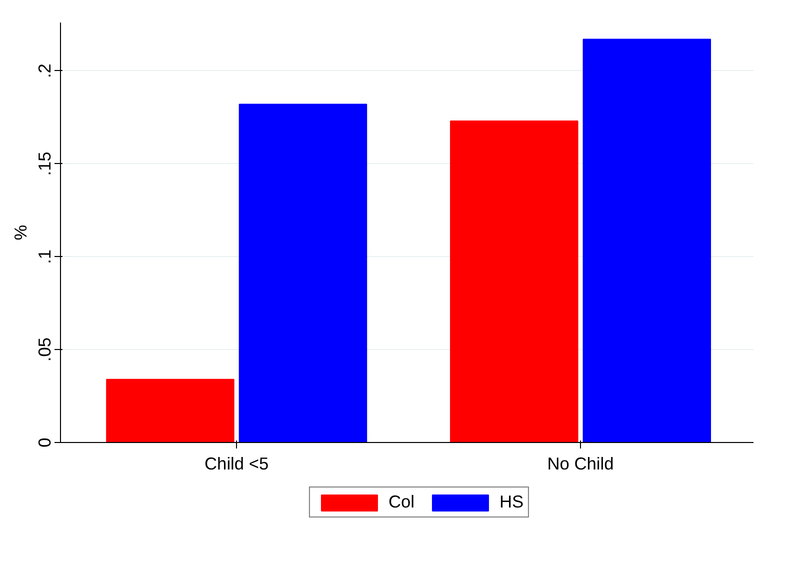  I want to click on y-tick-label: .2, so click(44, 71).